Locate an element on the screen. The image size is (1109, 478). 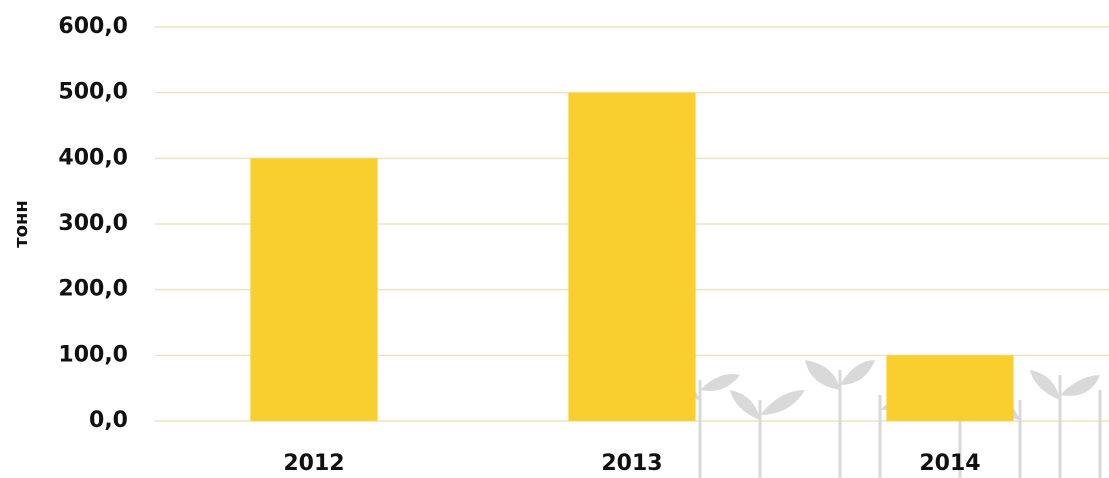
x-tick-label: 2013 is located at coordinates (631, 463).